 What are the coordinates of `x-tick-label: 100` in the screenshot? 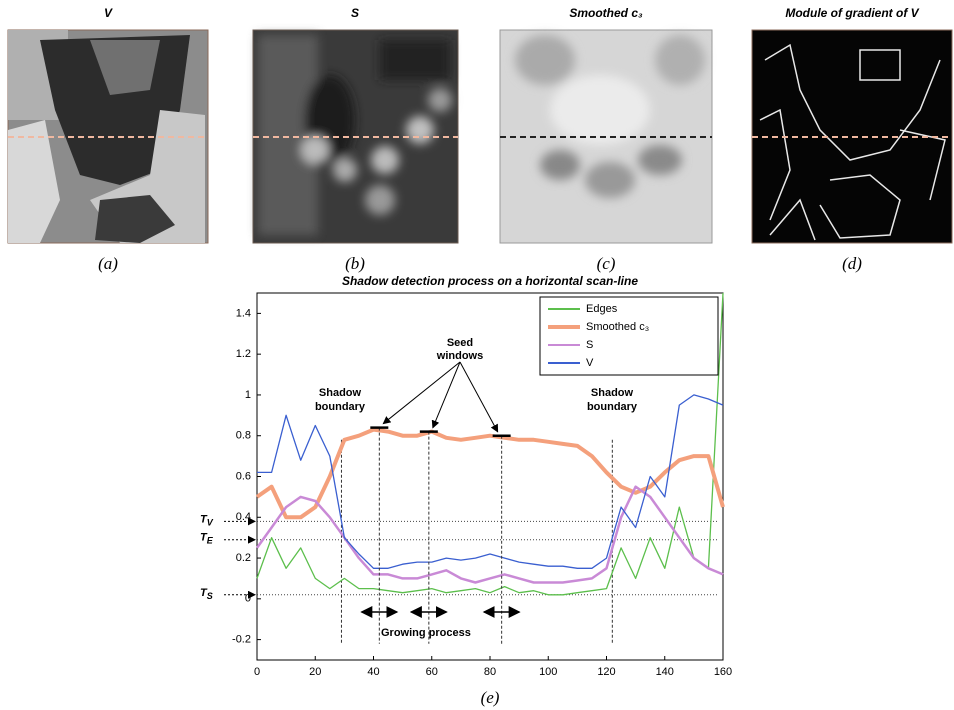 It's located at (548, 672).